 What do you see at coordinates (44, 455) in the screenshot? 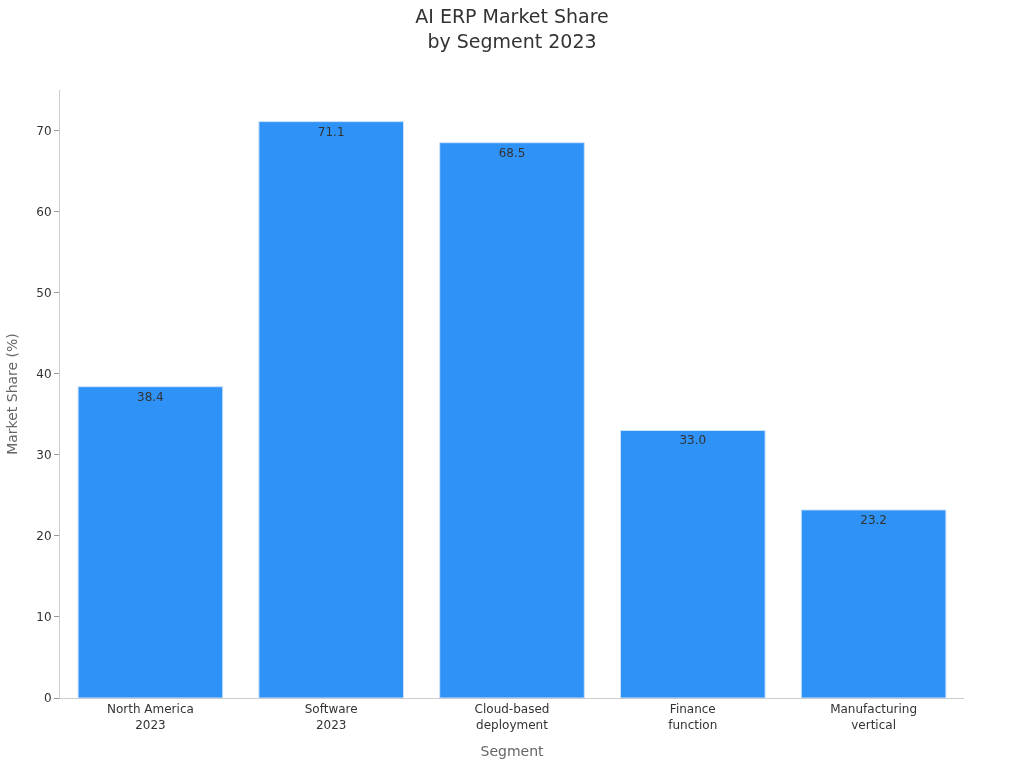
I see `y-tick-label: 30` at bounding box center [44, 455].